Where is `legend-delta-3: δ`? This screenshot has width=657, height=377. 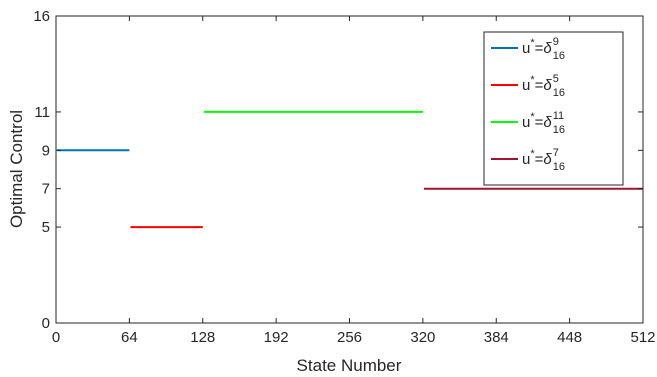
legend-delta-3: δ is located at coordinates (547, 122).